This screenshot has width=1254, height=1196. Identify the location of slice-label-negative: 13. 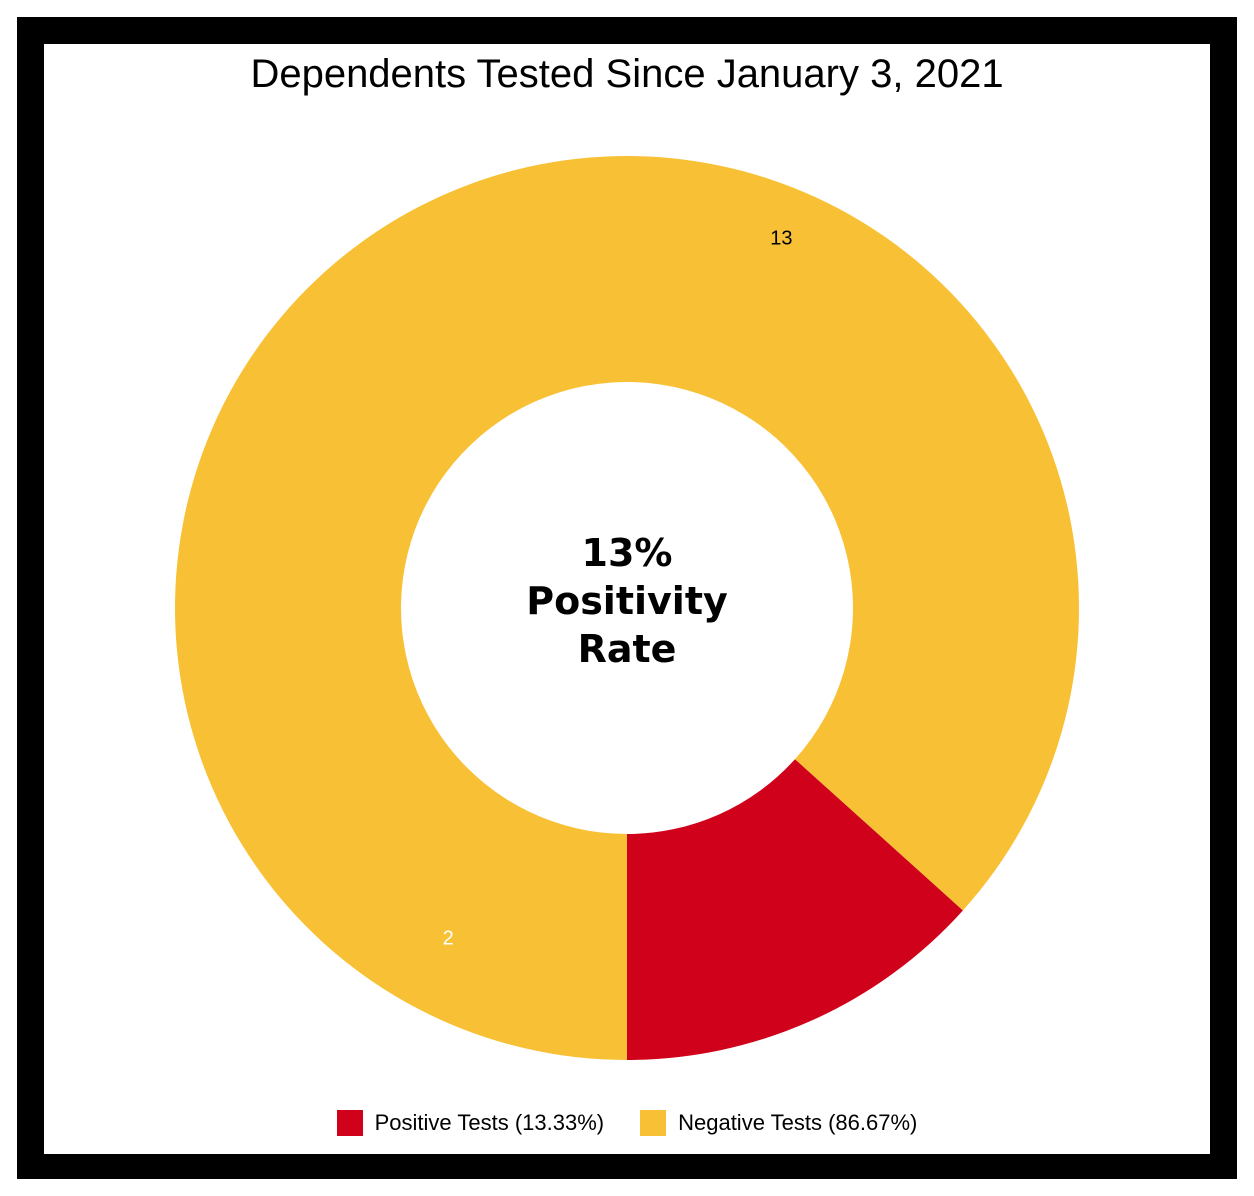
(781, 238).